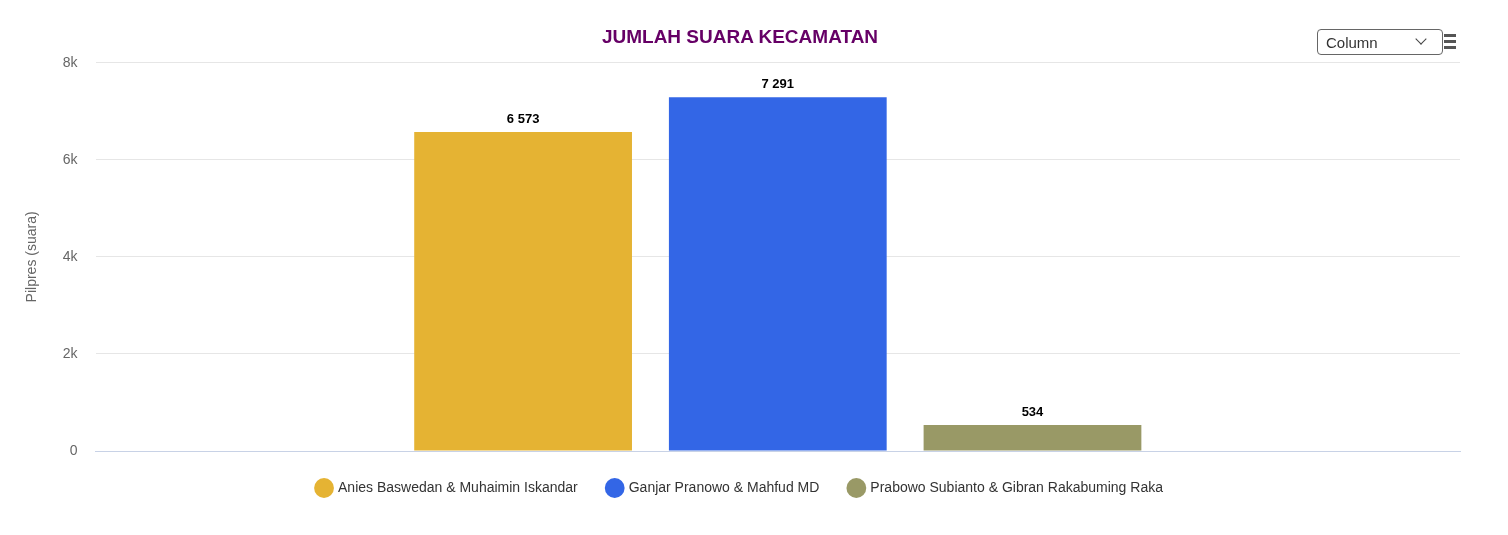 This screenshot has width=1508, height=535. I want to click on y-tick-label: 8k, so click(70, 61).